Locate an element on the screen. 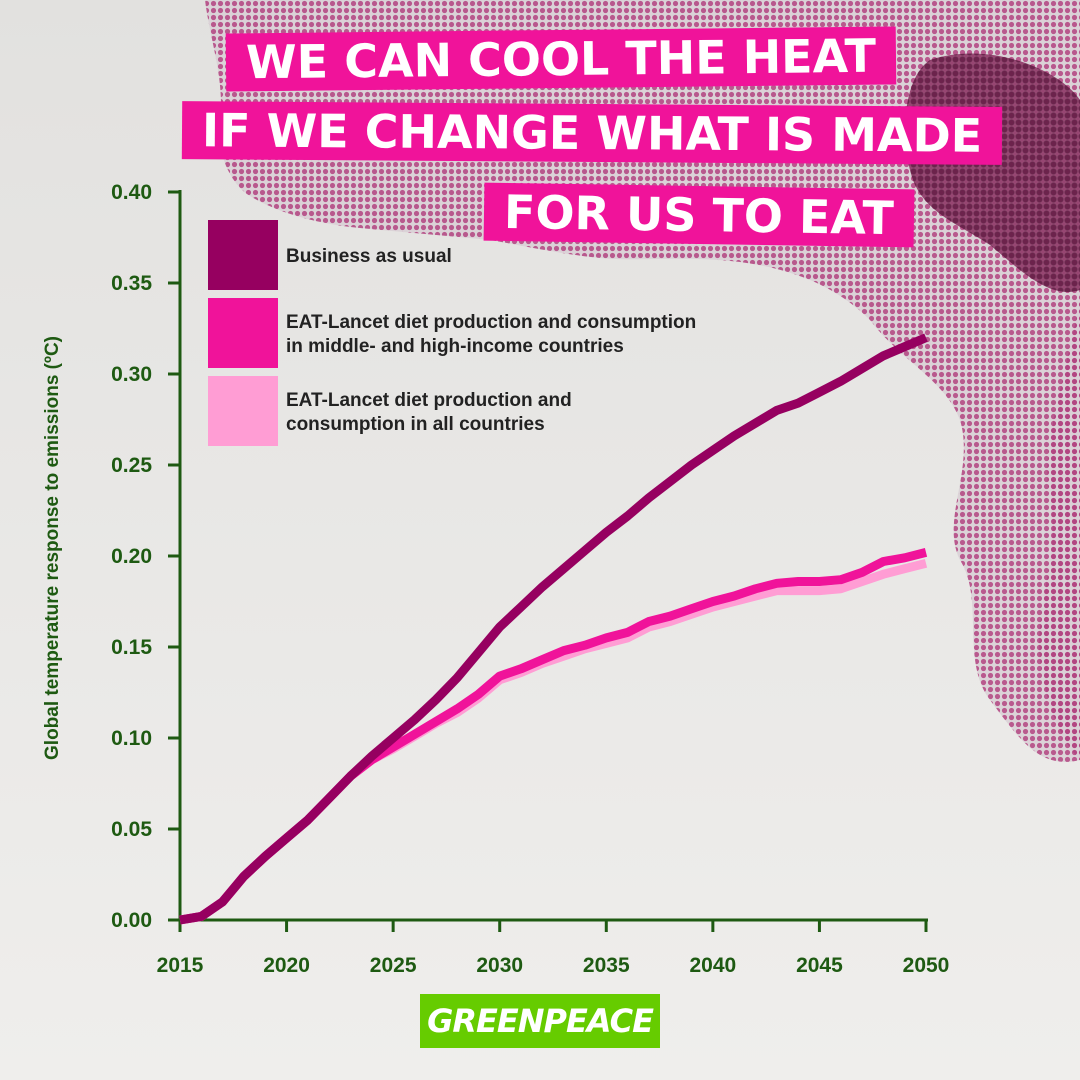  y-tick-label: 0.10 is located at coordinates (131, 738).